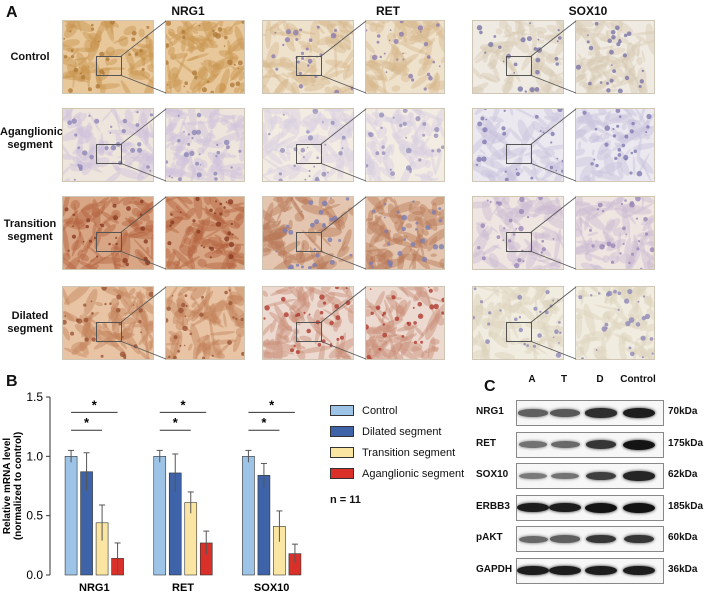  What do you see at coordinates (405, 145) in the screenshot?
I see `micrograph-zoom-aganglionic-ret` at bounding box center [405, 145].